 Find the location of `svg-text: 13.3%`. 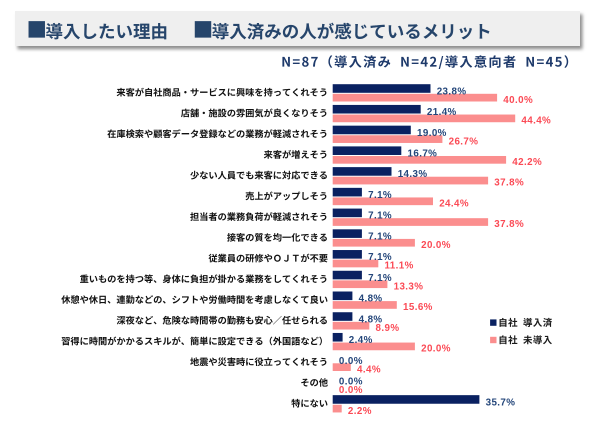

svg-text: 13.3% is located at coordinates (409, 286).